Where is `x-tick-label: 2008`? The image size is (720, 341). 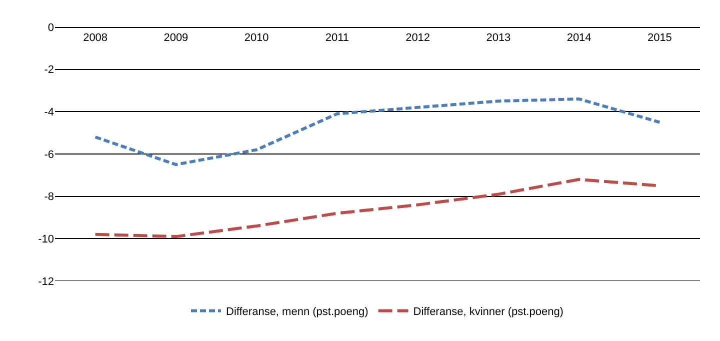 x-tick-label: 2008 is located at coordinates (95, 38).